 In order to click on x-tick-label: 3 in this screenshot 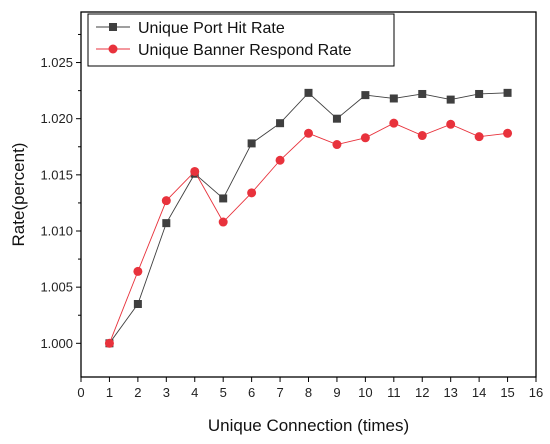, I will do `click(166, 392)`.